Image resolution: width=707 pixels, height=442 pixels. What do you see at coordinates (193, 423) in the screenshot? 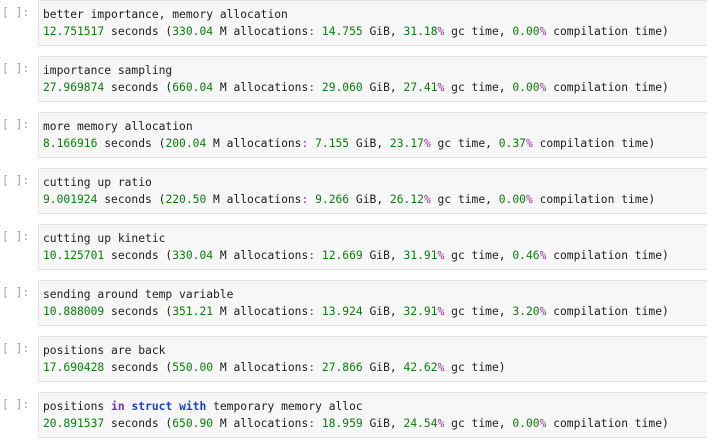
I see `allocations-value: 650.90` at bounding box center [193, 423].